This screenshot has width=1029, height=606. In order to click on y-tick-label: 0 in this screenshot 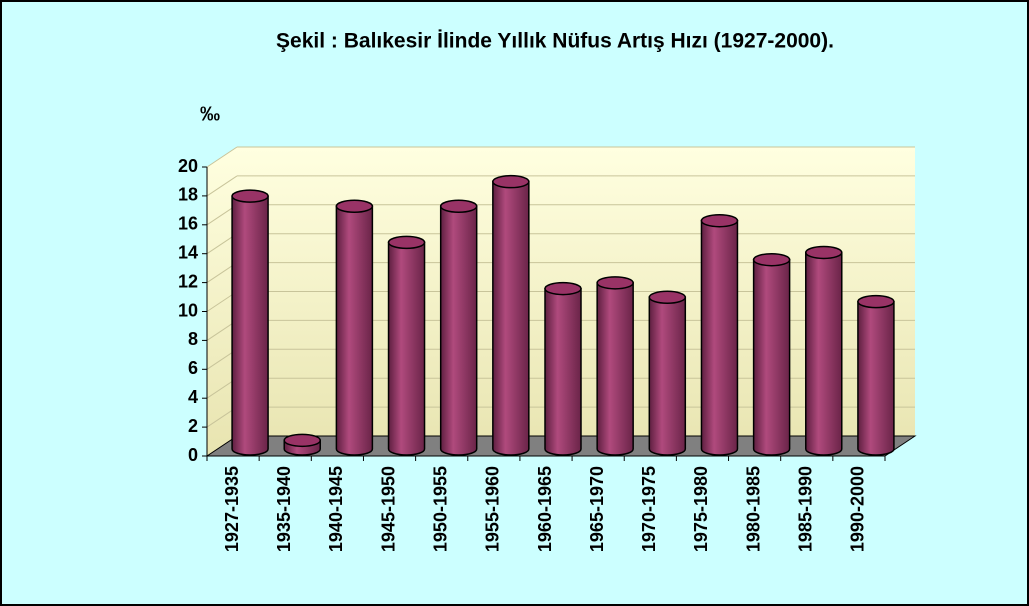, I will do `click(193, 455)`.